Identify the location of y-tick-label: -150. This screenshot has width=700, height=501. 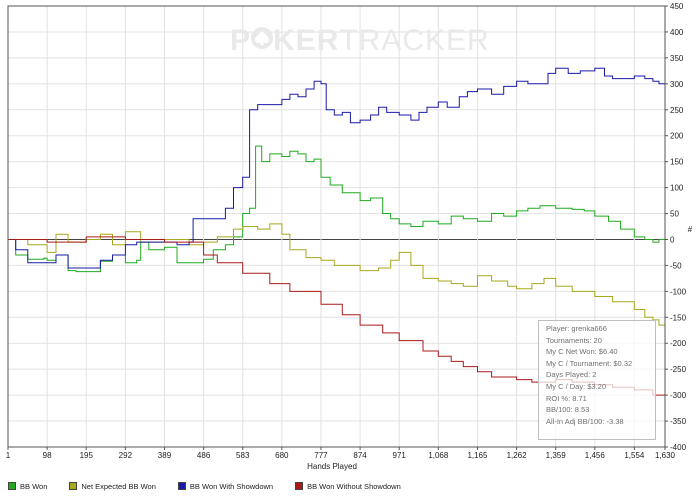
(678, 317).